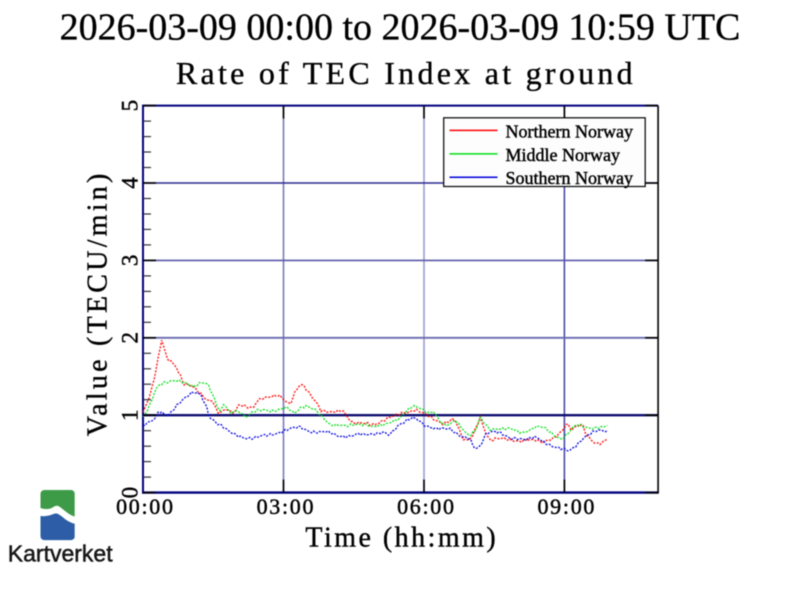  Describe the element at coordinates (401, 538) in the screenshot. I see `svg-text: Time (hh:mm)` at that location.